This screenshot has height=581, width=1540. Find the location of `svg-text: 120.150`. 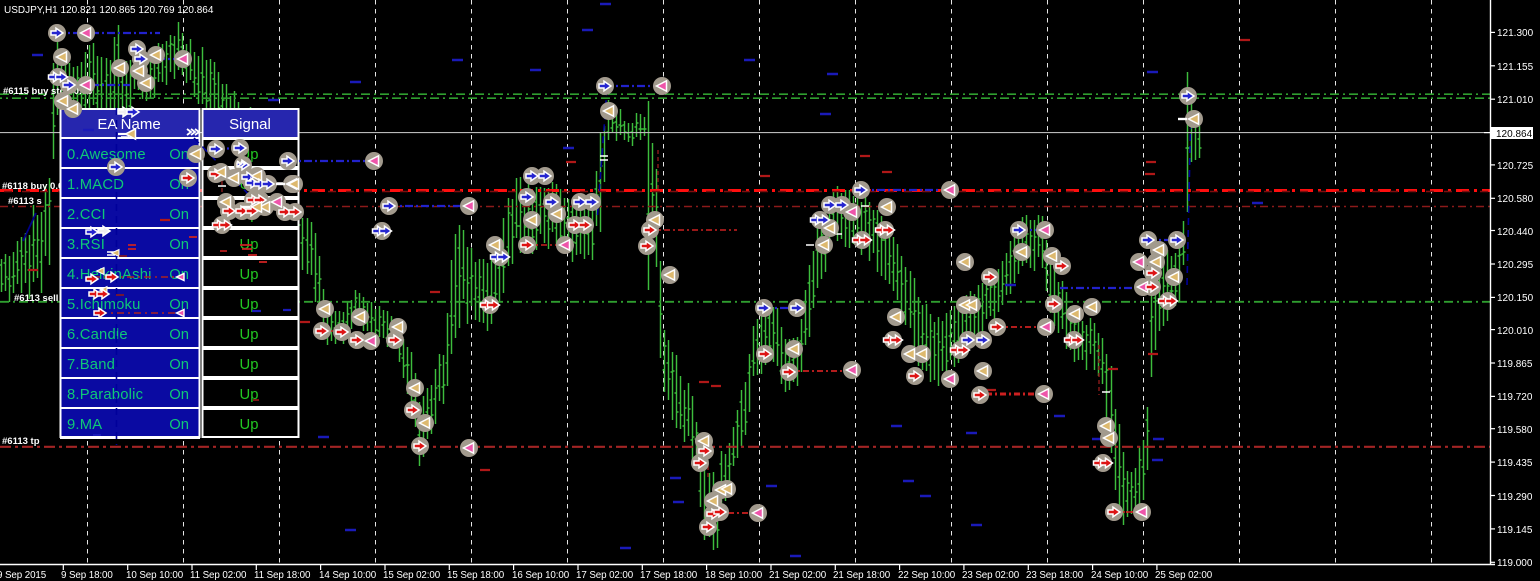

svg-text: 120.150 is located at coordinates (1515, 298).